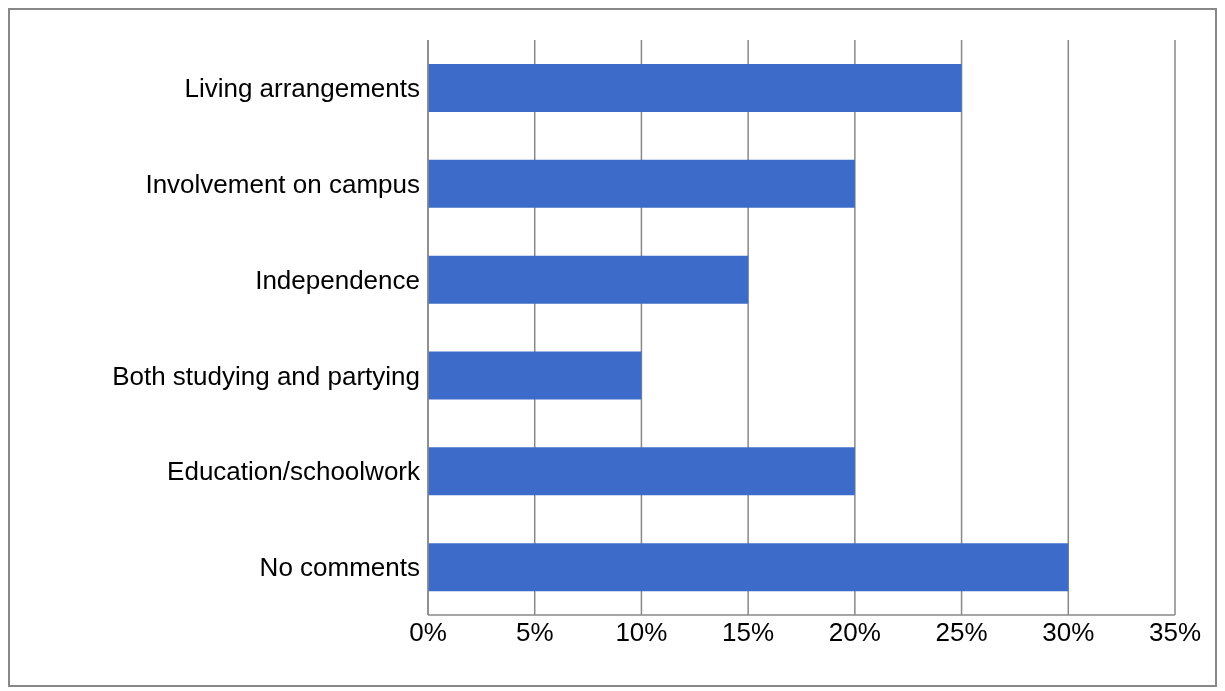 The height and width of the screenshot is (691, 1225). What do you see at coordinates (534, 632) in the screenshot?
I see `x-tick-label: 5%` at bounding box center [534, 632].